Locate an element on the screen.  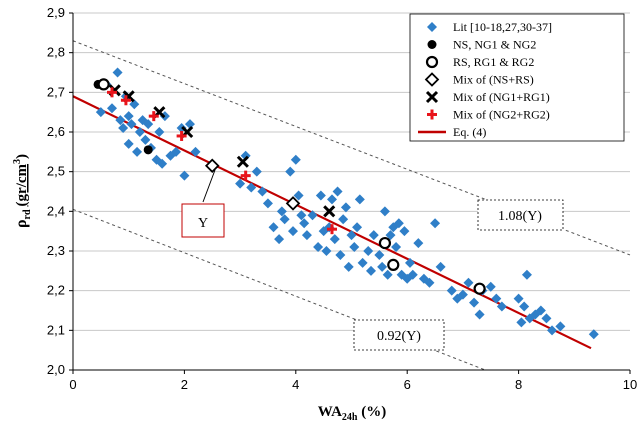
legend-marker-x is located at coordinates (432, 97).